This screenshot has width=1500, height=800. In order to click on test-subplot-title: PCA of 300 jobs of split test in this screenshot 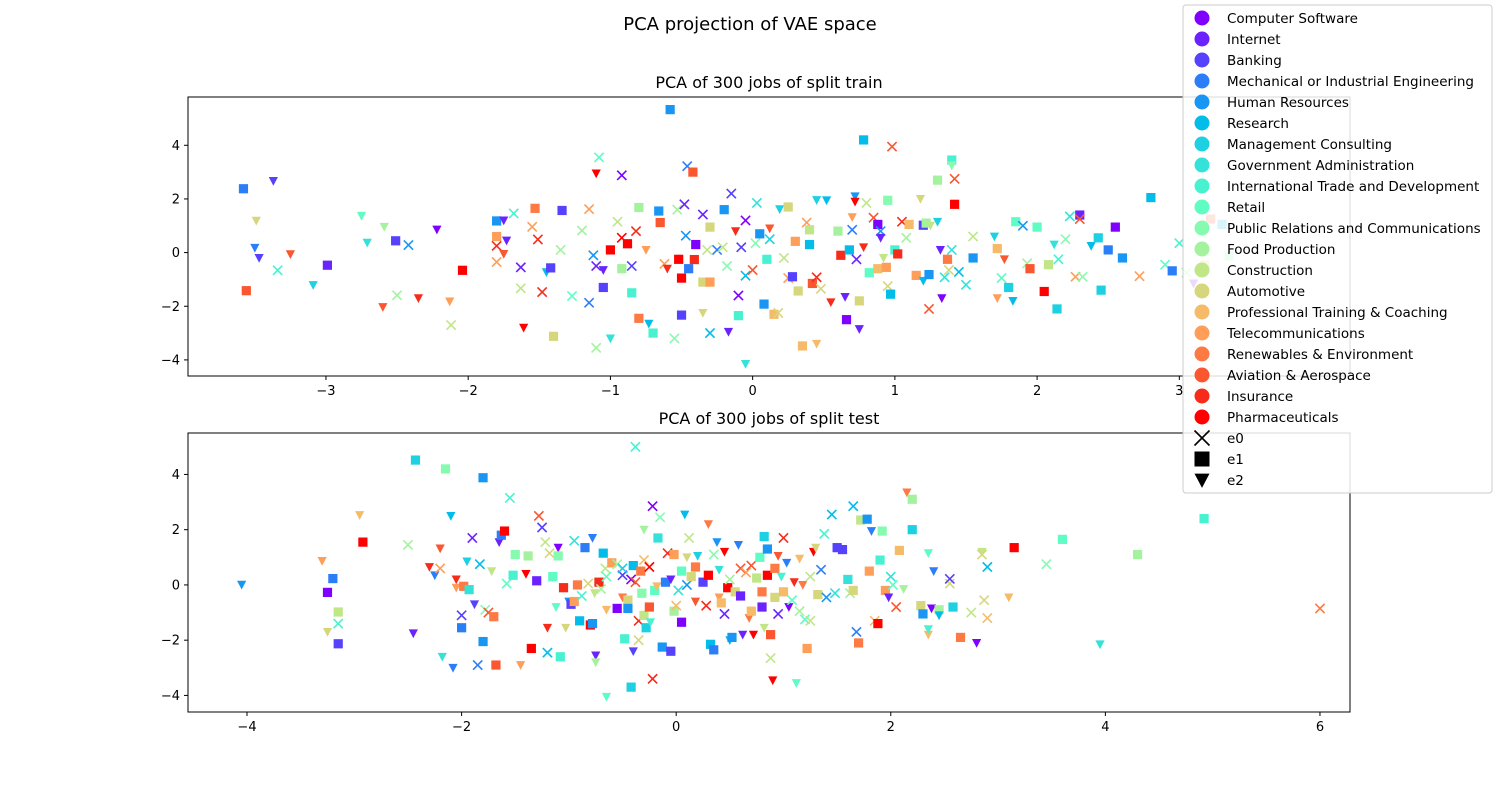, I will do `click(769, 418)`.